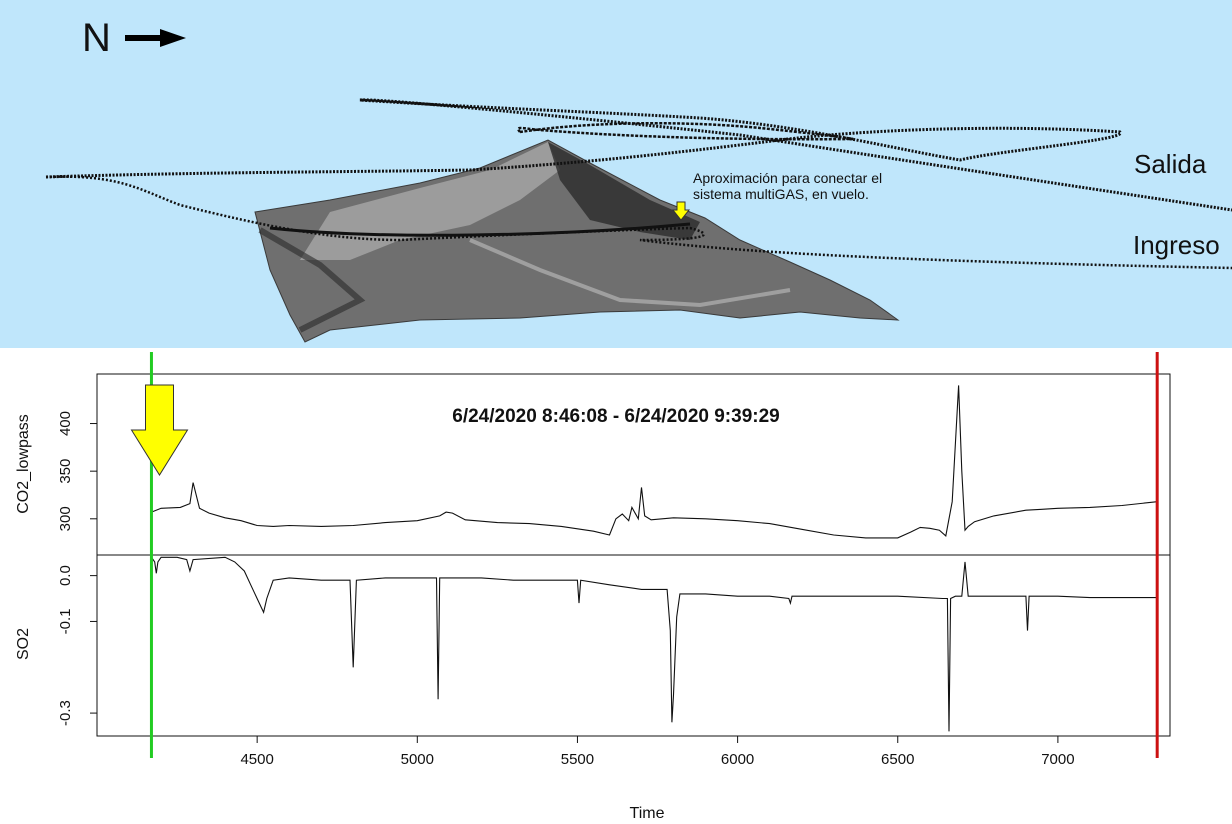  I want to click on x-axis: 4500 5000 5500 6000 6500 7000, so click(657, 751).